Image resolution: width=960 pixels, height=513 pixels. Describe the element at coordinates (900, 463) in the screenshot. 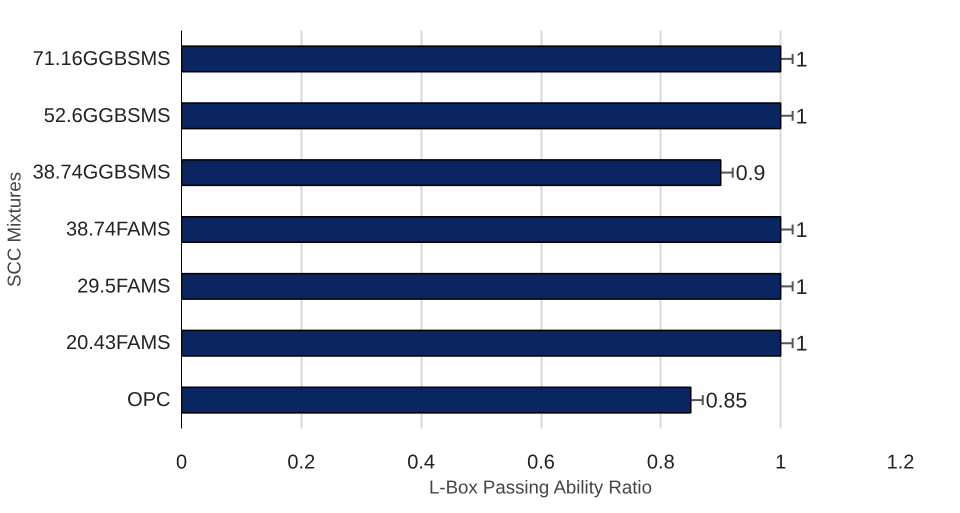

I see `x-tick-label: 1.2` at that location.